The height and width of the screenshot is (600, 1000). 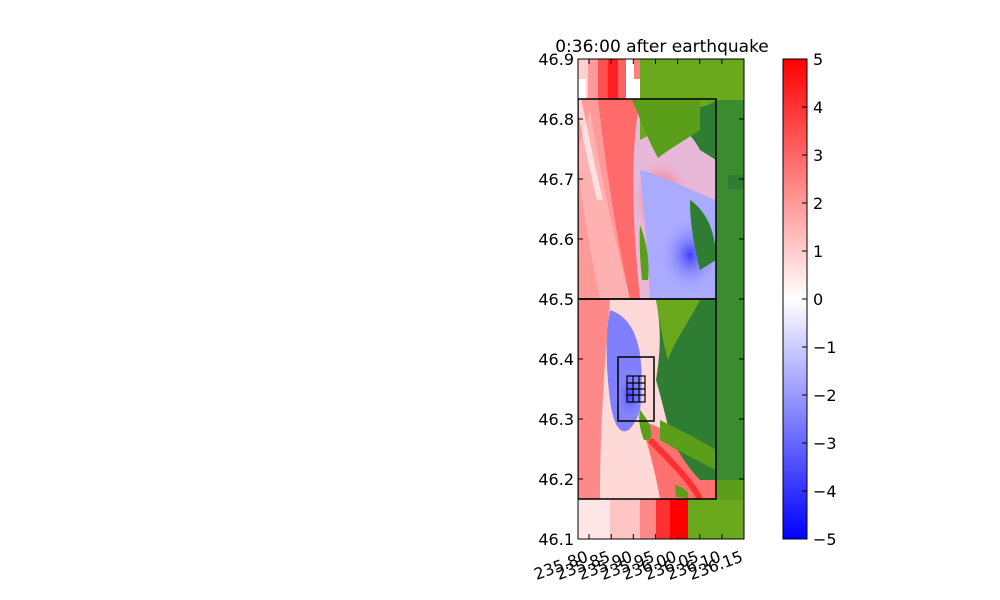 What do you see at coordinates (556, 179) in the screenshot?
I see `y-tick-label: 46.7` at bounding box center [556, 179].